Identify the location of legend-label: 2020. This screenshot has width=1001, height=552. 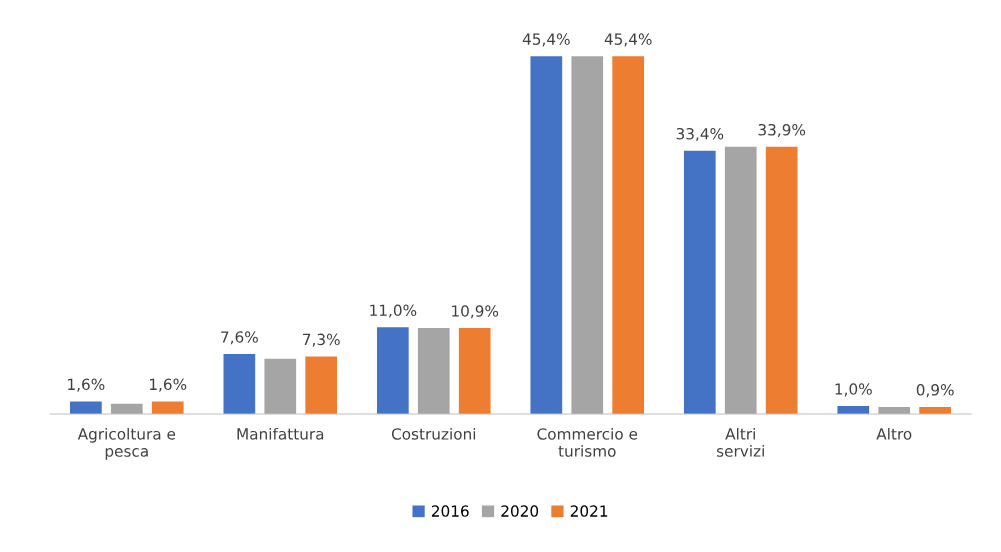
(520, 511).